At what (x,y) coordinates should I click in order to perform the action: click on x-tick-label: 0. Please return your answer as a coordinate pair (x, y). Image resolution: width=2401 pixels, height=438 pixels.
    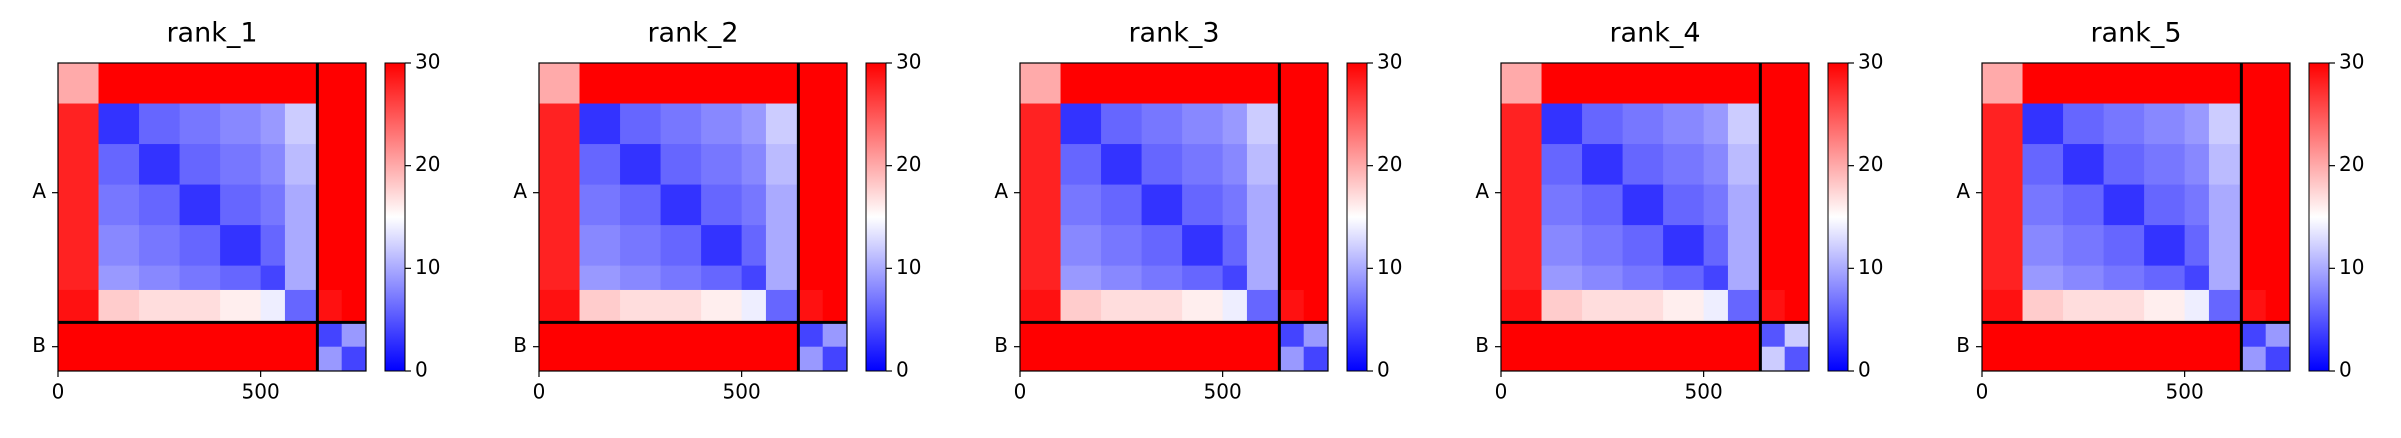
    Looking at the image, I should click on (539, 392).